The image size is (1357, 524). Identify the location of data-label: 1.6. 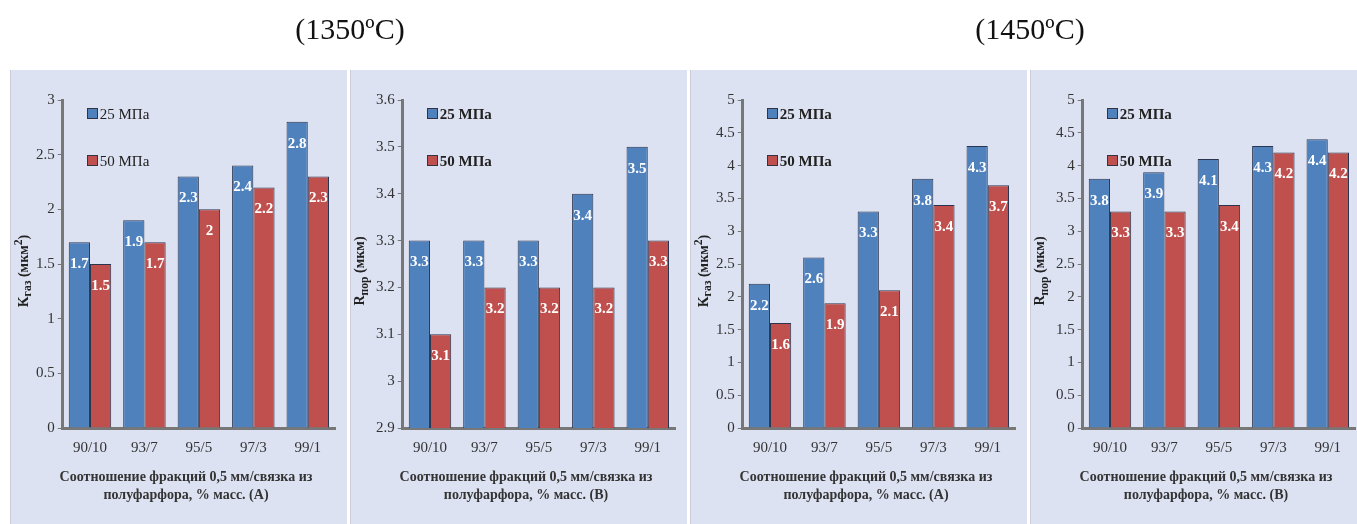
(781, 343).